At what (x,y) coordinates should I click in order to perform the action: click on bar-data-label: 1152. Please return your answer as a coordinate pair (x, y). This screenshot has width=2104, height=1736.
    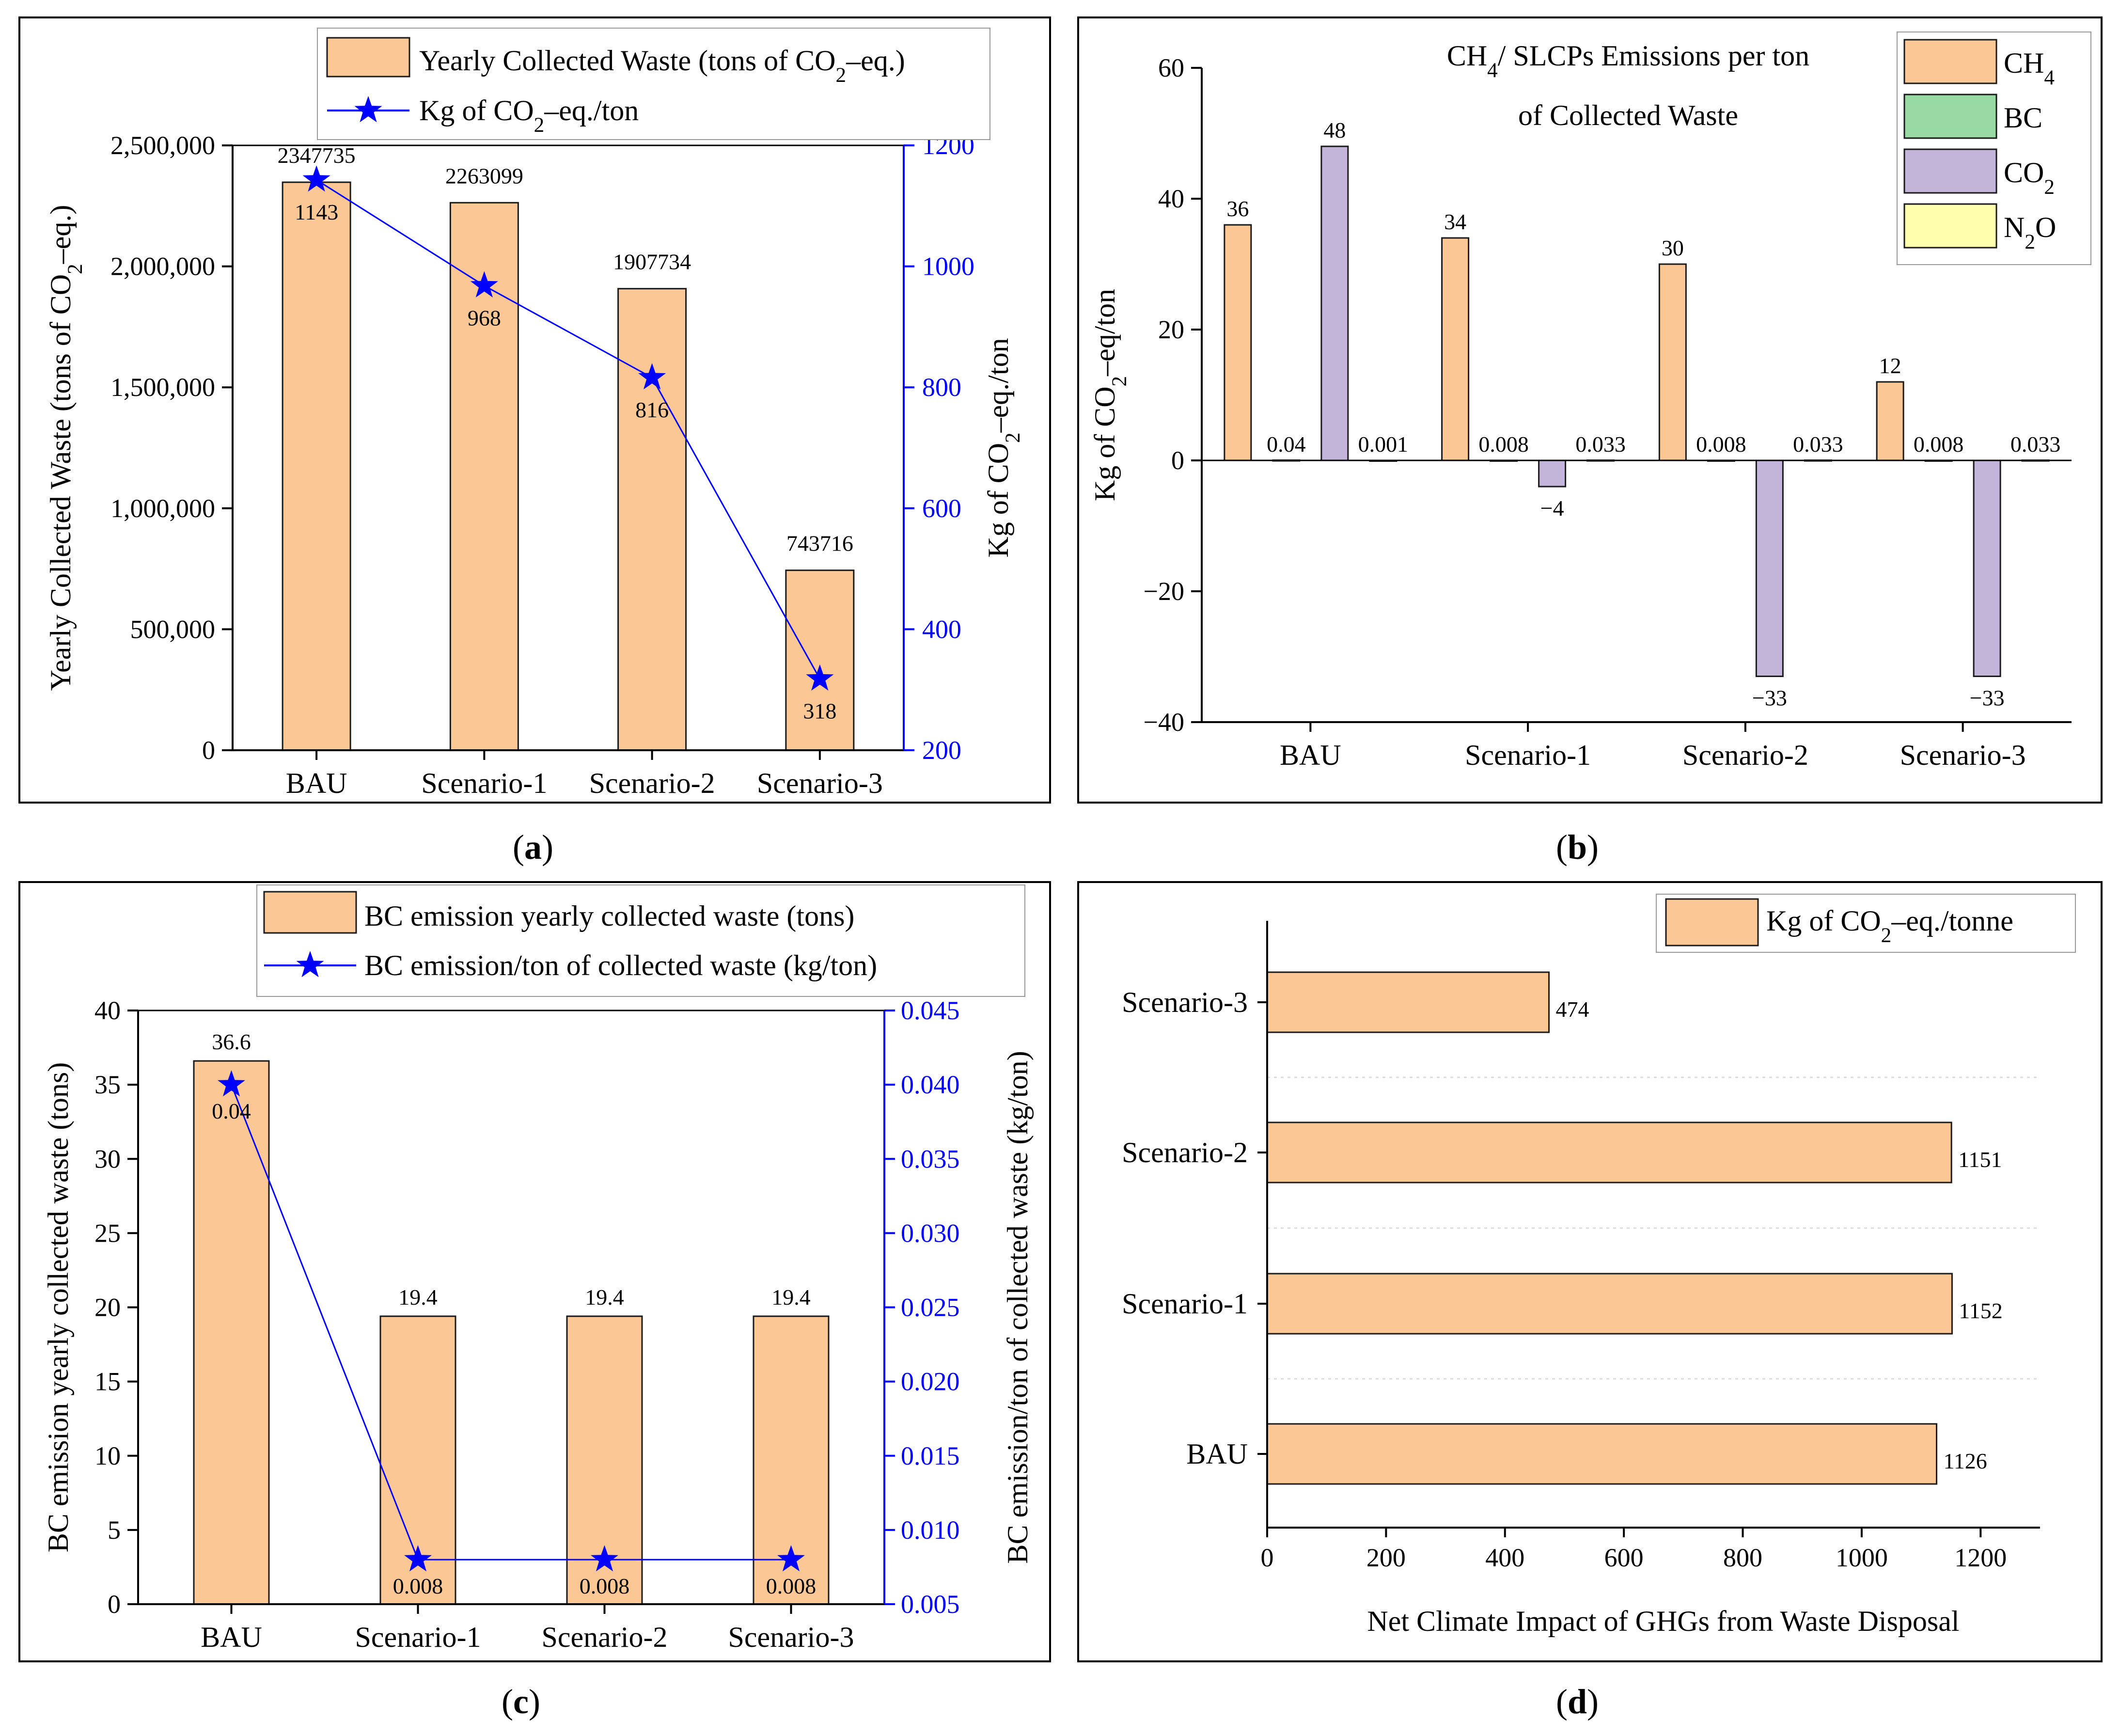
    Looking at the image, I should click on (1980, 1310).